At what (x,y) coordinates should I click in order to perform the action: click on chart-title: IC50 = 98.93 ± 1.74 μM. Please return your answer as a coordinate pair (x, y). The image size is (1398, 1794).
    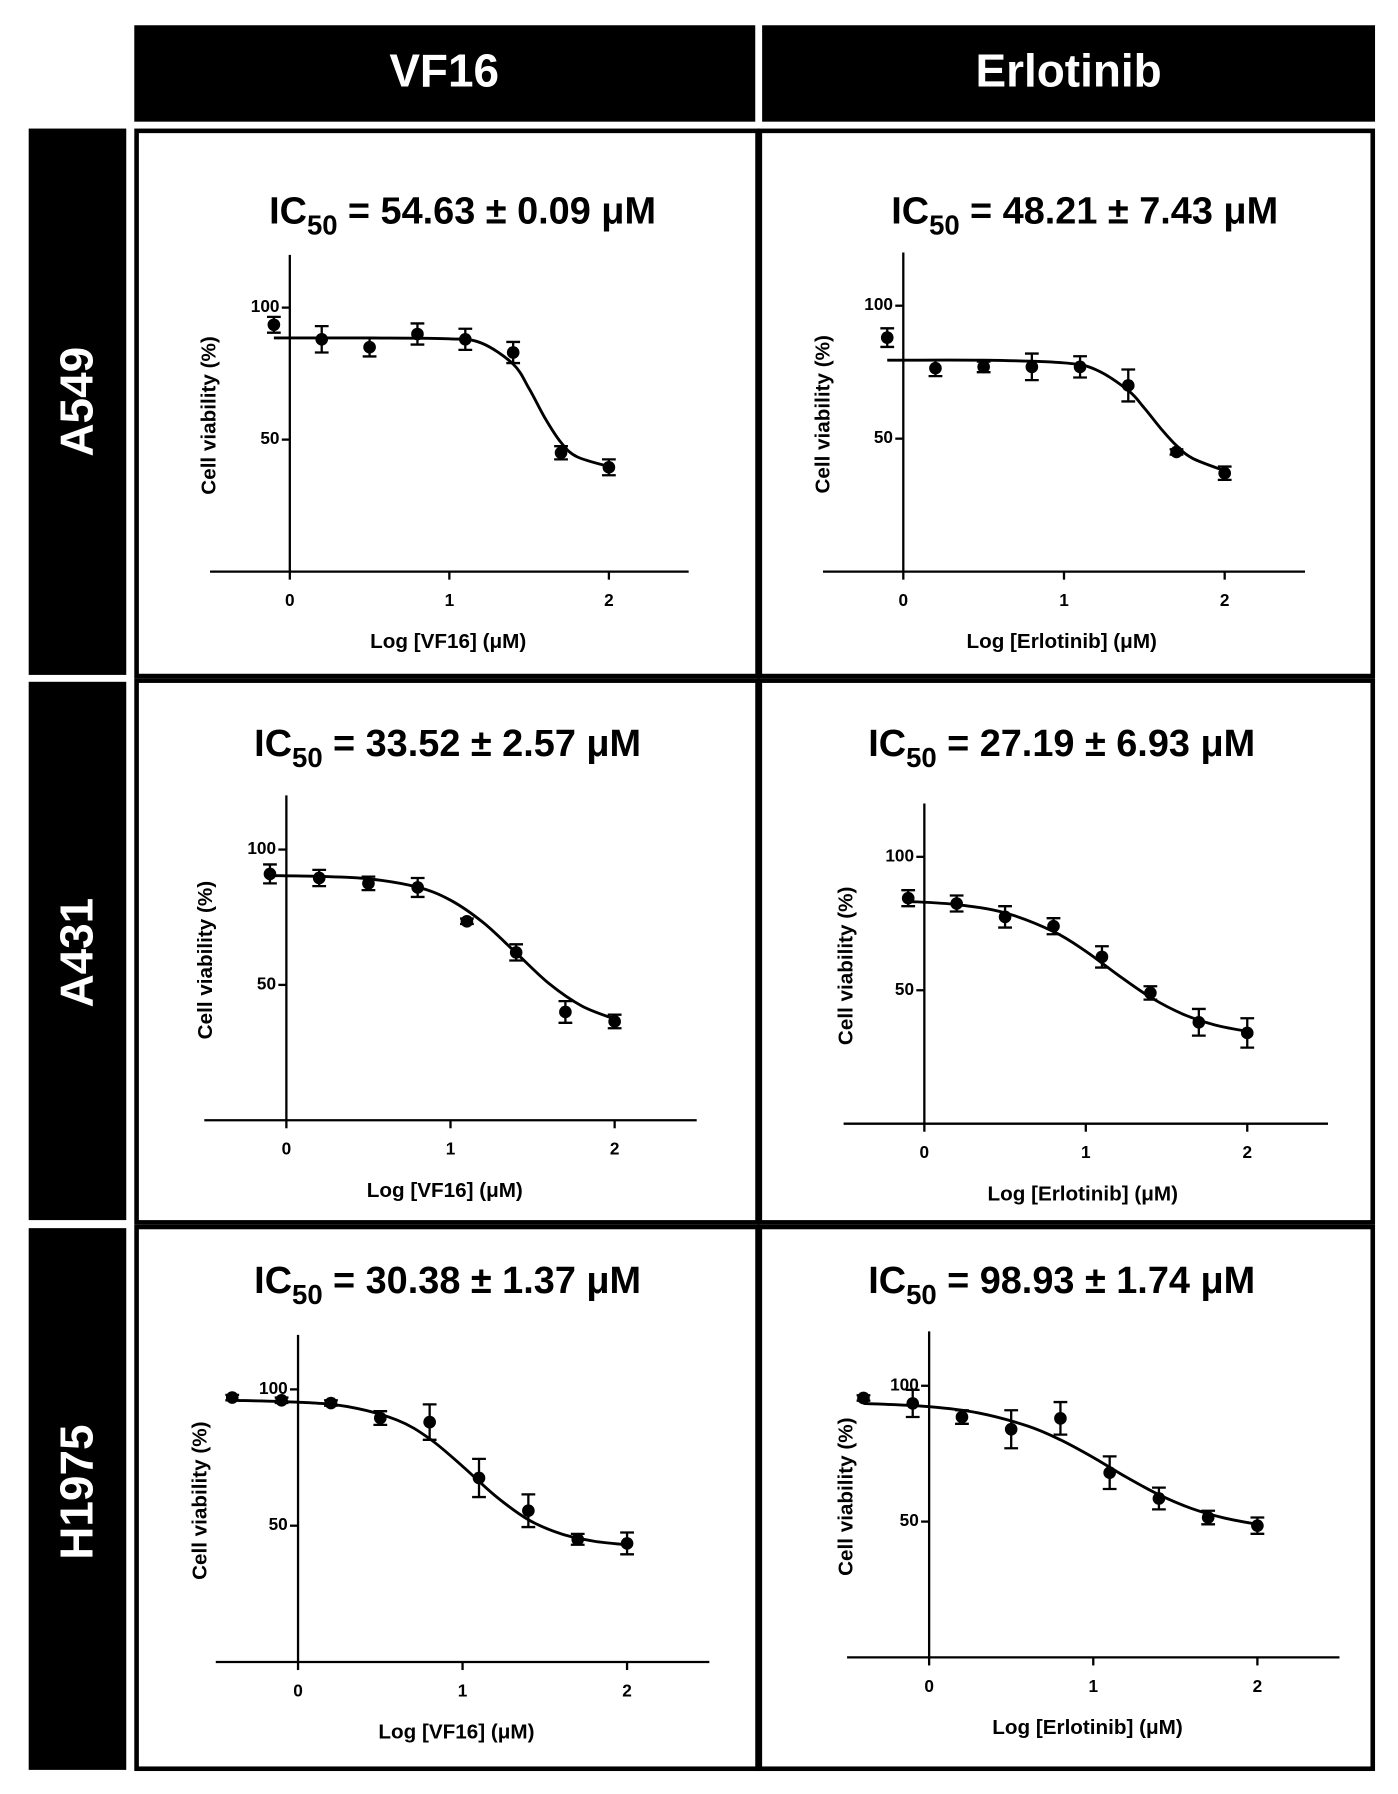
    Looking at the image, I should click on (1061, 1285).